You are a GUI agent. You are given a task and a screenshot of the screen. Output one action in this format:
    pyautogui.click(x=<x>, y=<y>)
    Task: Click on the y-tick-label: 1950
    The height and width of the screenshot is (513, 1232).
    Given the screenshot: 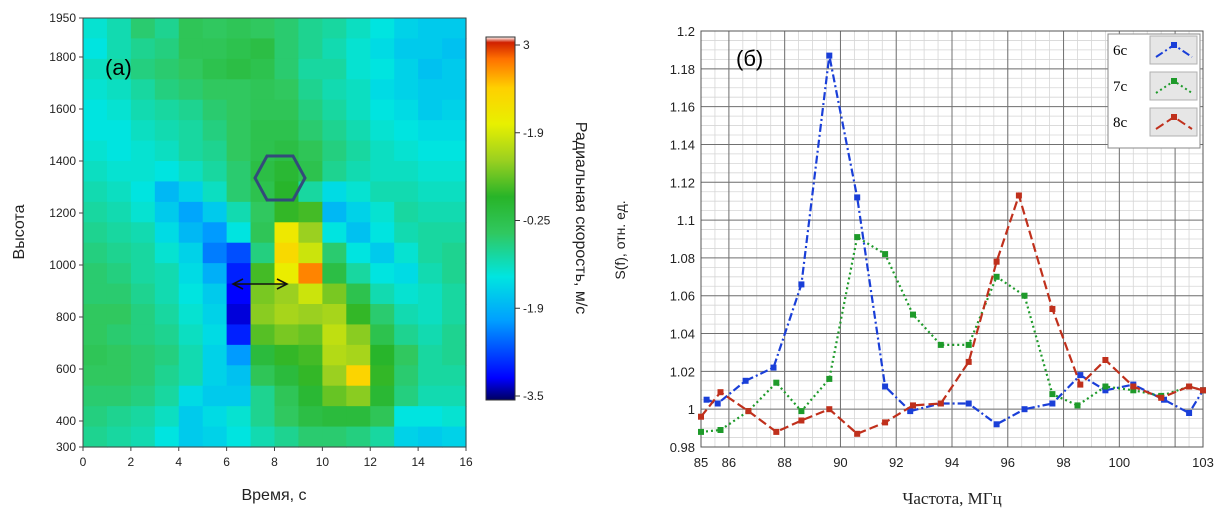 What is the action you would take?
    pyautogui.click(x=62, y=18)
    